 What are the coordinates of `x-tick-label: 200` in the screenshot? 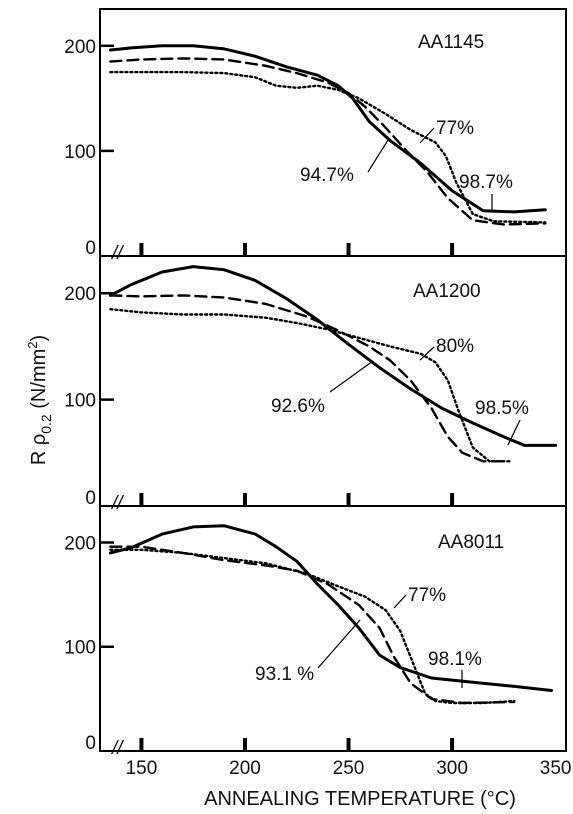 It's located at (245, 768).